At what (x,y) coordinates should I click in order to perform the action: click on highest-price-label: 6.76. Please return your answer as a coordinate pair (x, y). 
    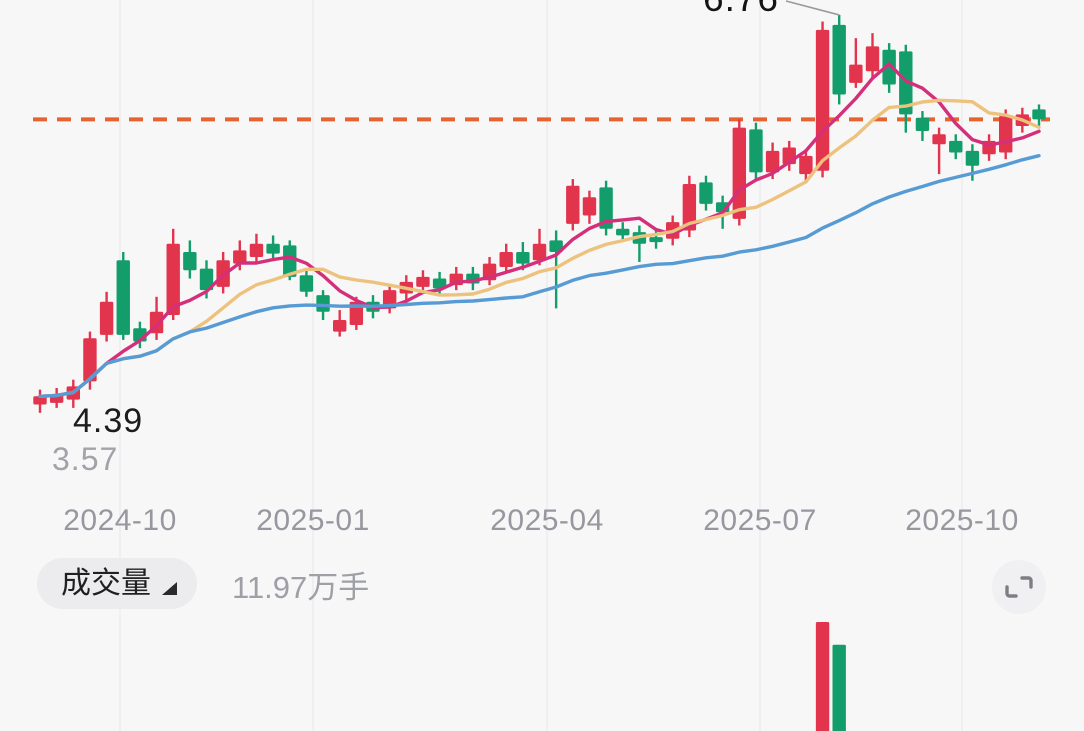
    Looking at the image, I should click on (741, 8).